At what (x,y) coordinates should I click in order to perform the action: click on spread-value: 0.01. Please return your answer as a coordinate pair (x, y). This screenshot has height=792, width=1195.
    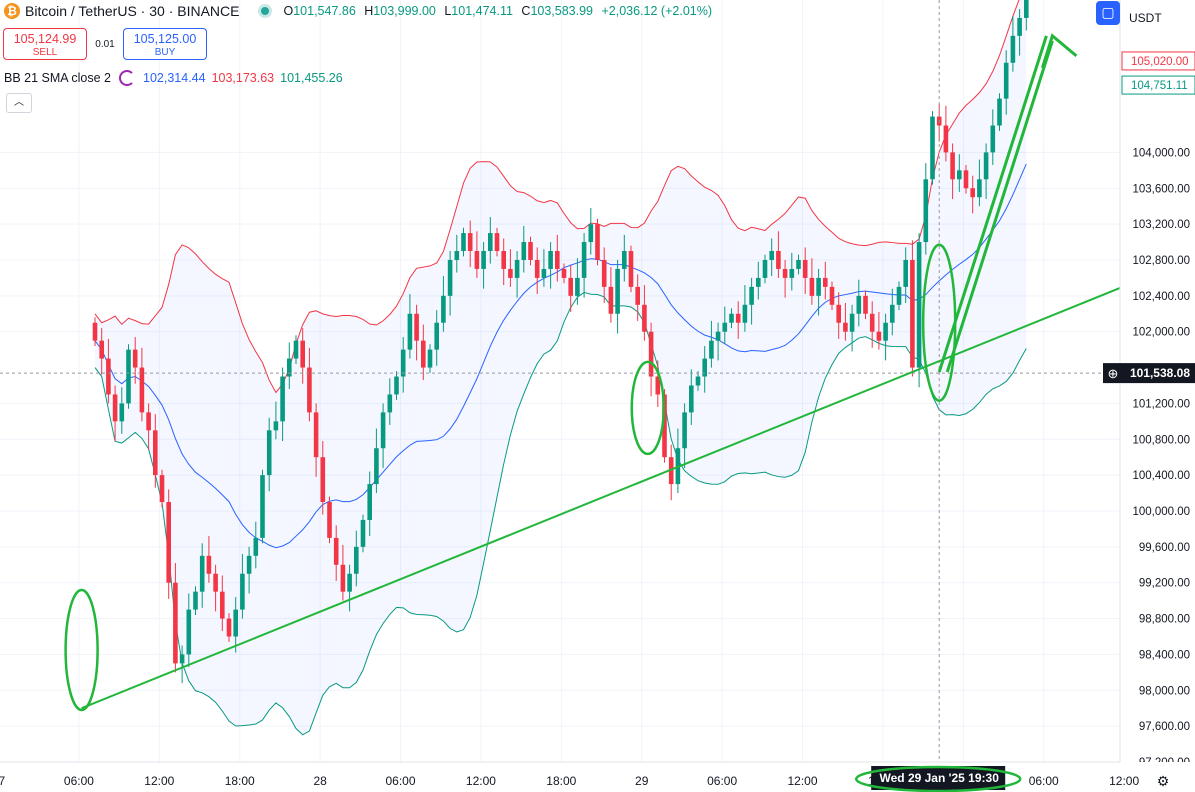
    Looking at the image, I should click on (105, 44).